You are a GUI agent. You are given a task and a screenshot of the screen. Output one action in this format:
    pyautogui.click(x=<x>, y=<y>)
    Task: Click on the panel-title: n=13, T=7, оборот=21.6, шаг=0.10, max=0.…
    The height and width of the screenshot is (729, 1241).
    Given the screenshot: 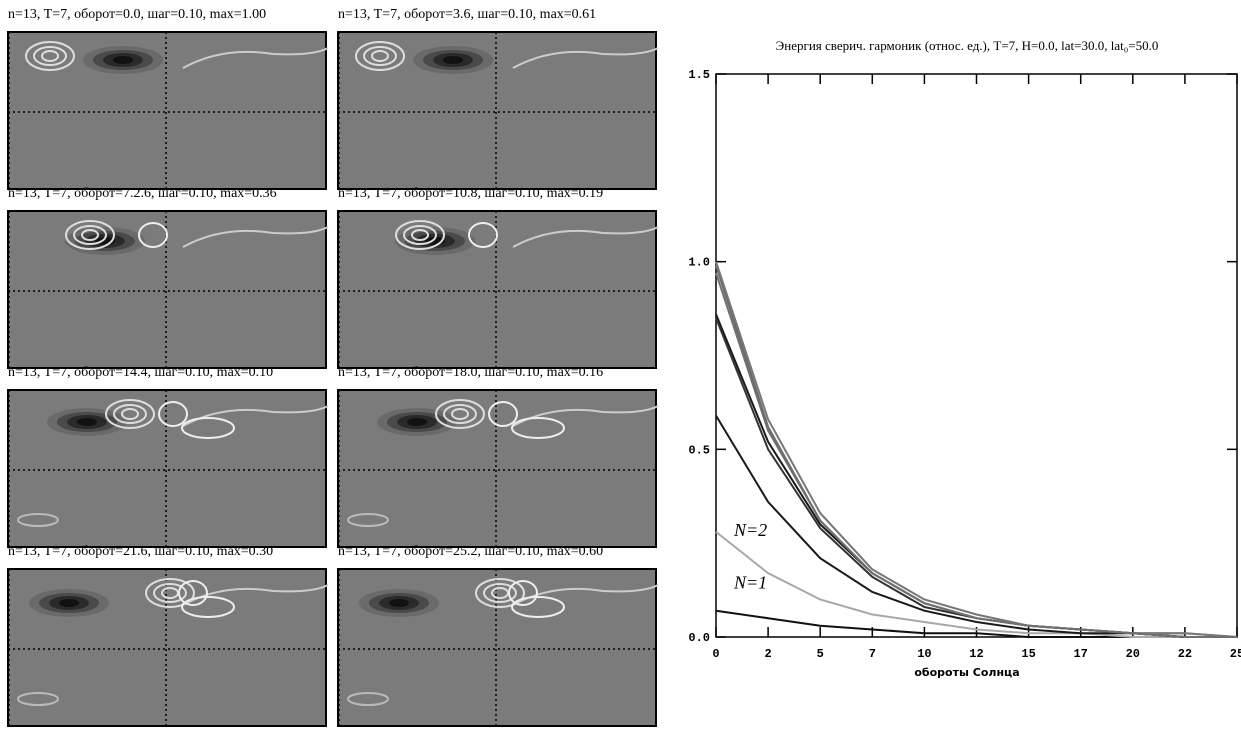 What is the action you would take?
    pyautogui.click(x=140, y=551)
    